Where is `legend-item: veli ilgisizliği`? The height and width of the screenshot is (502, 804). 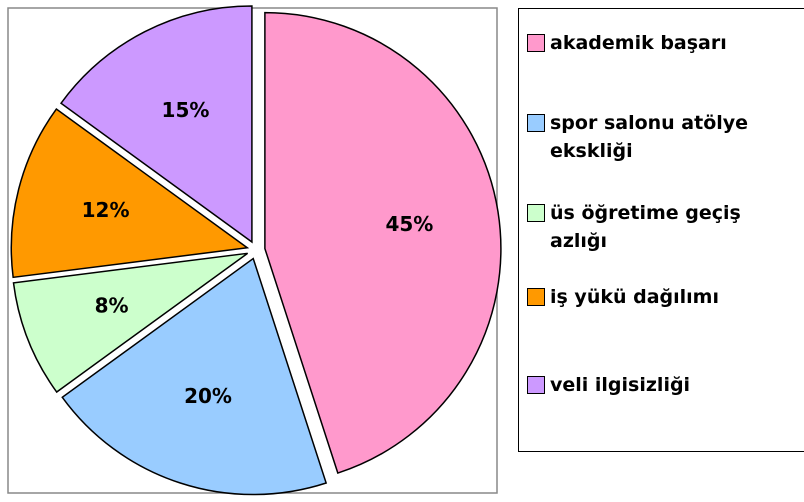 legend-item: veli ilgisizliği is located at coordinates (665, 385).